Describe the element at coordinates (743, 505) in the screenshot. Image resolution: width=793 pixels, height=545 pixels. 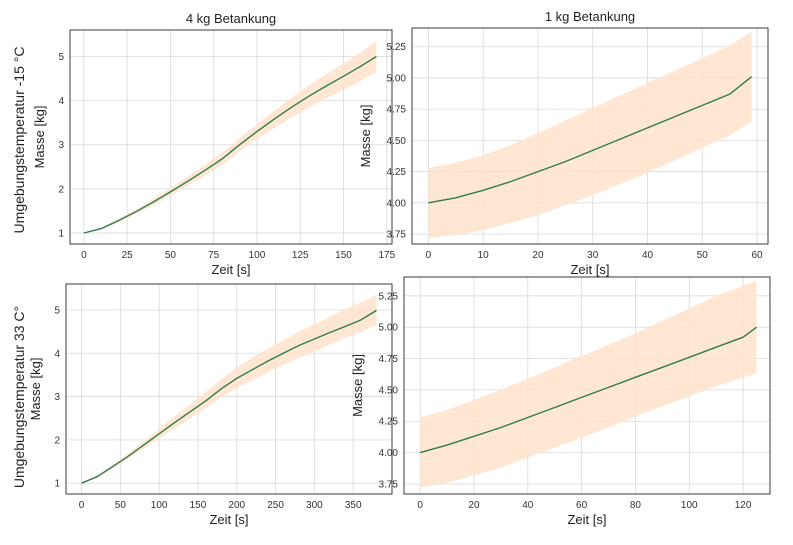
I see `x-tick-label: 120` at that location.